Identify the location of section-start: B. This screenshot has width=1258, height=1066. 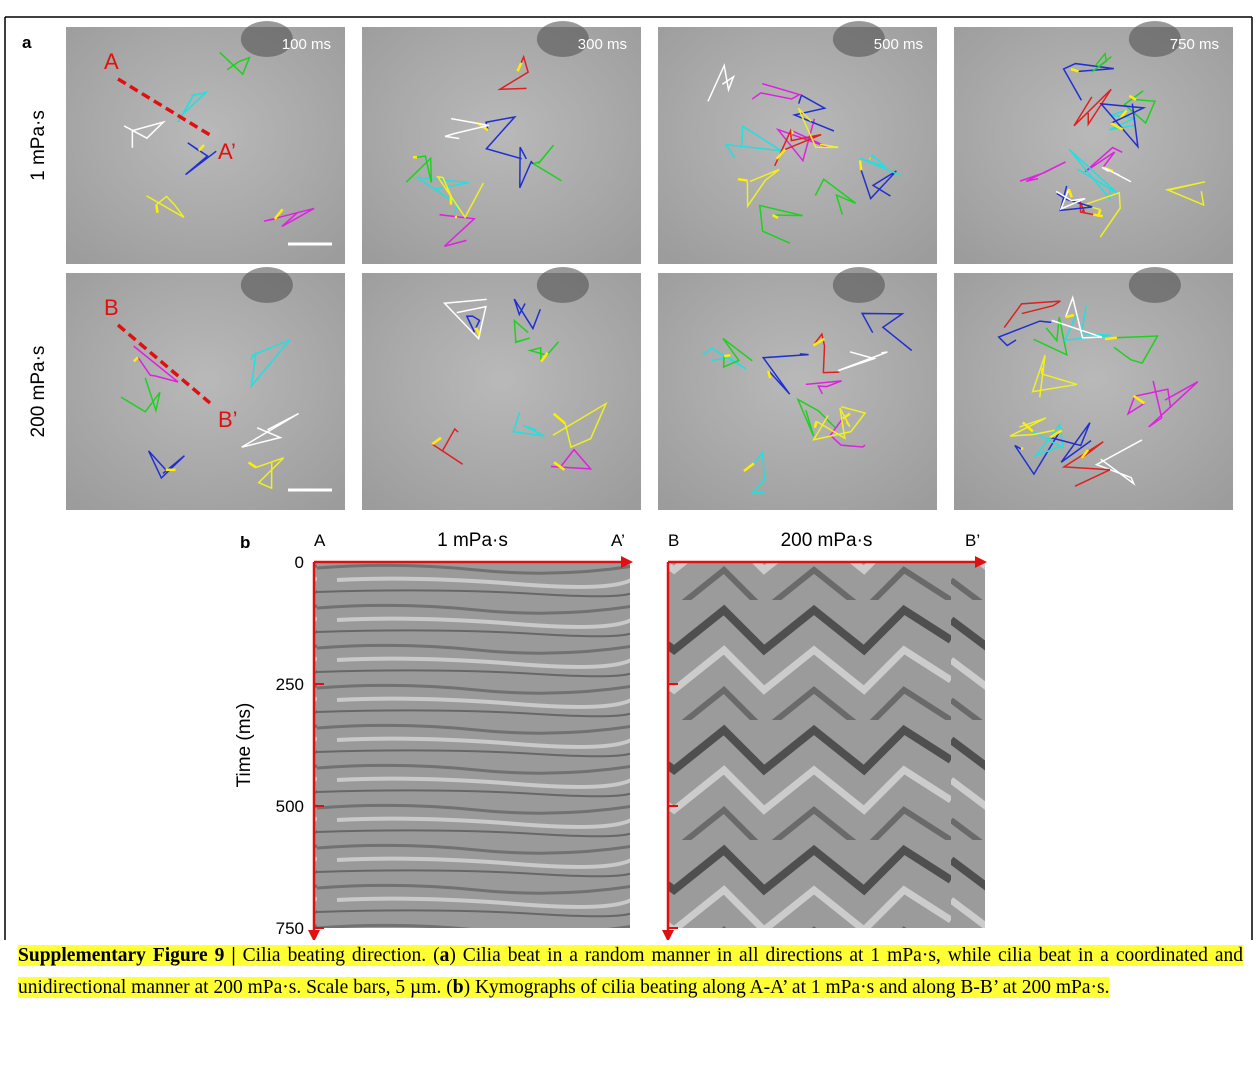
(111, 307).